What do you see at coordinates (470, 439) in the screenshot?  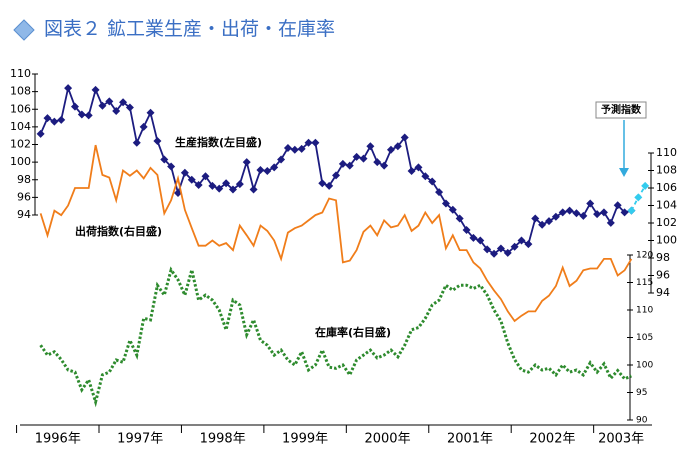 I see `x-tick-label: 2001年` at bounding box center [470, 439].